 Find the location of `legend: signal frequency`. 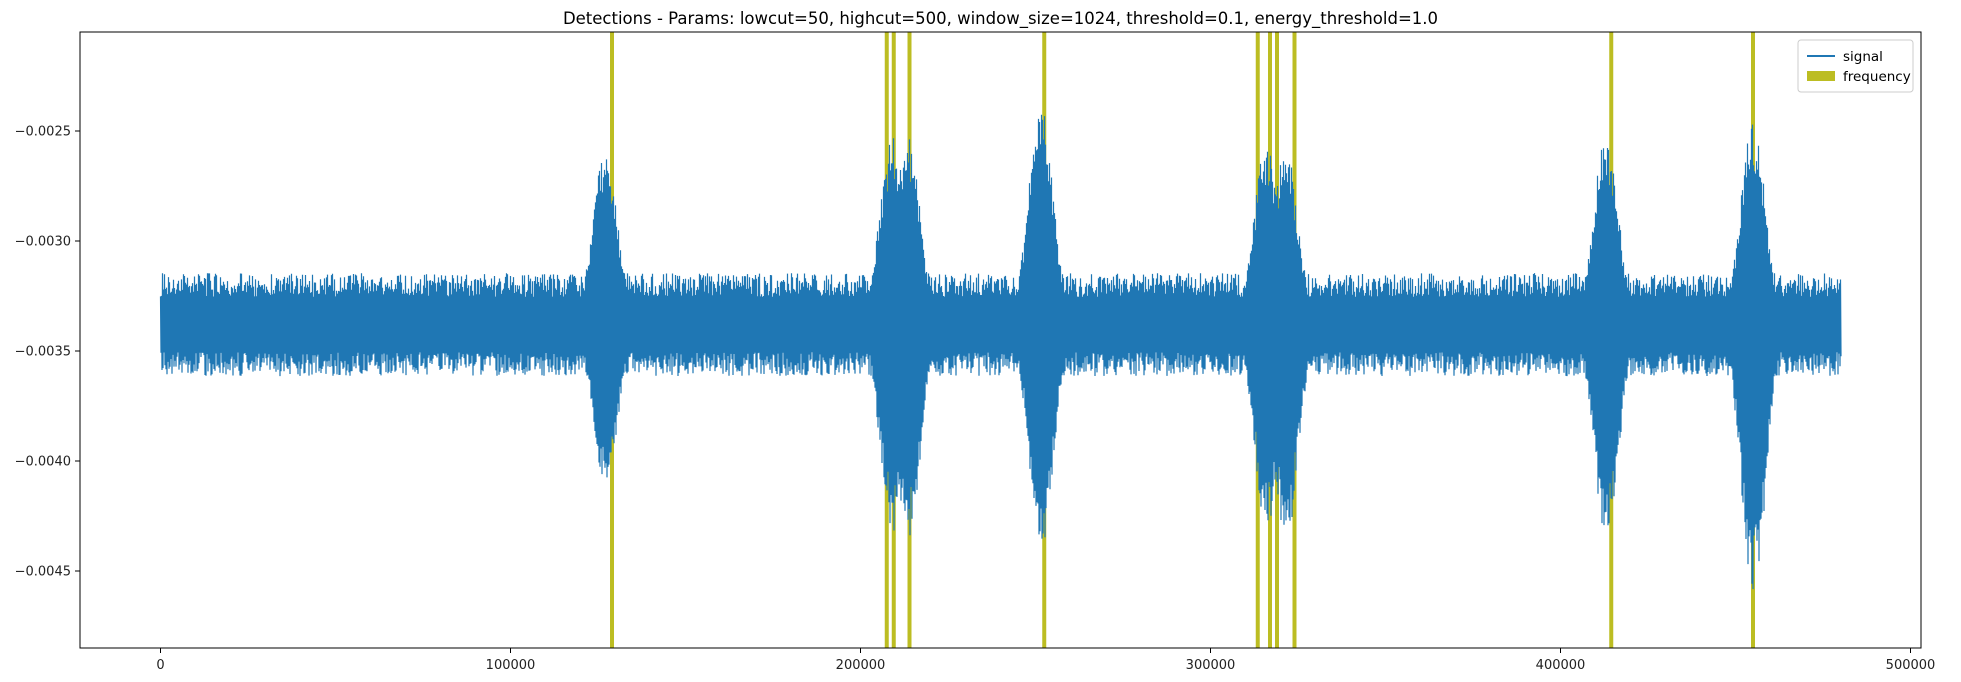

legend: signal frequency is located at coordinates (1855, 66).